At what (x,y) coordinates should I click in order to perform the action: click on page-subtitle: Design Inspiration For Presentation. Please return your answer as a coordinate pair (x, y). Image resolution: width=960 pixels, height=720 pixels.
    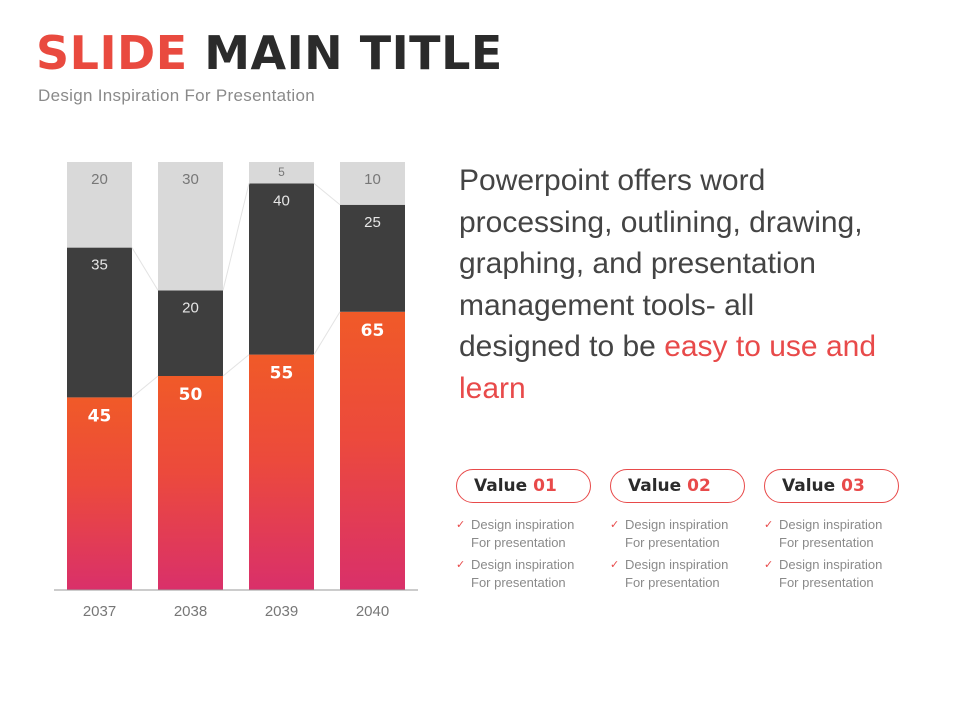
    Looking at the image, I should click on (176, 95).